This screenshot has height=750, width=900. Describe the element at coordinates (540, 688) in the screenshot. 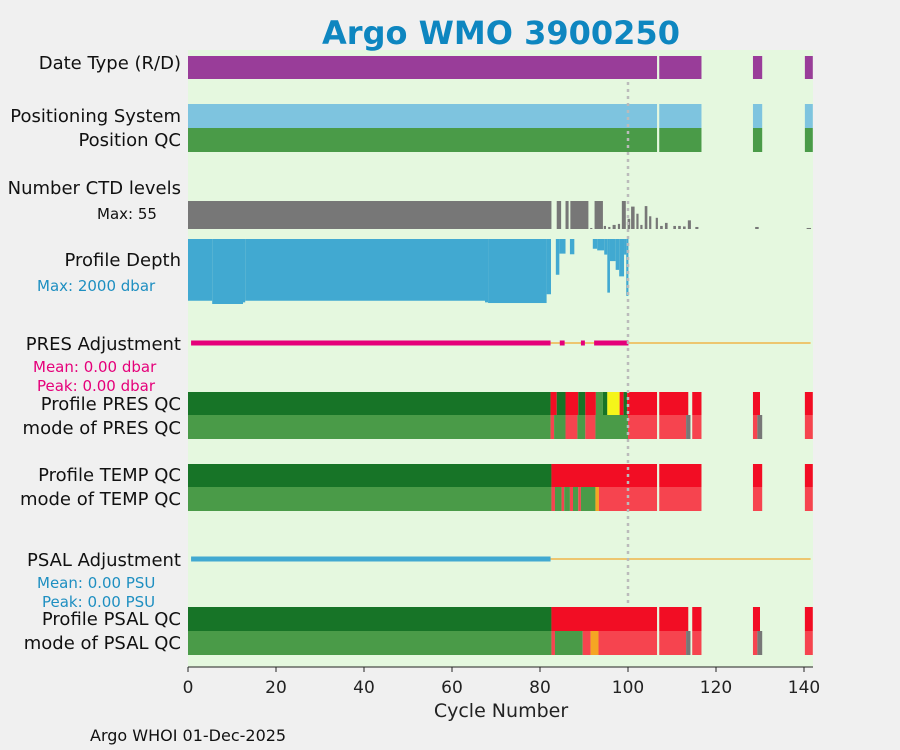

I see `x-tick-label-80: 80` at that location.